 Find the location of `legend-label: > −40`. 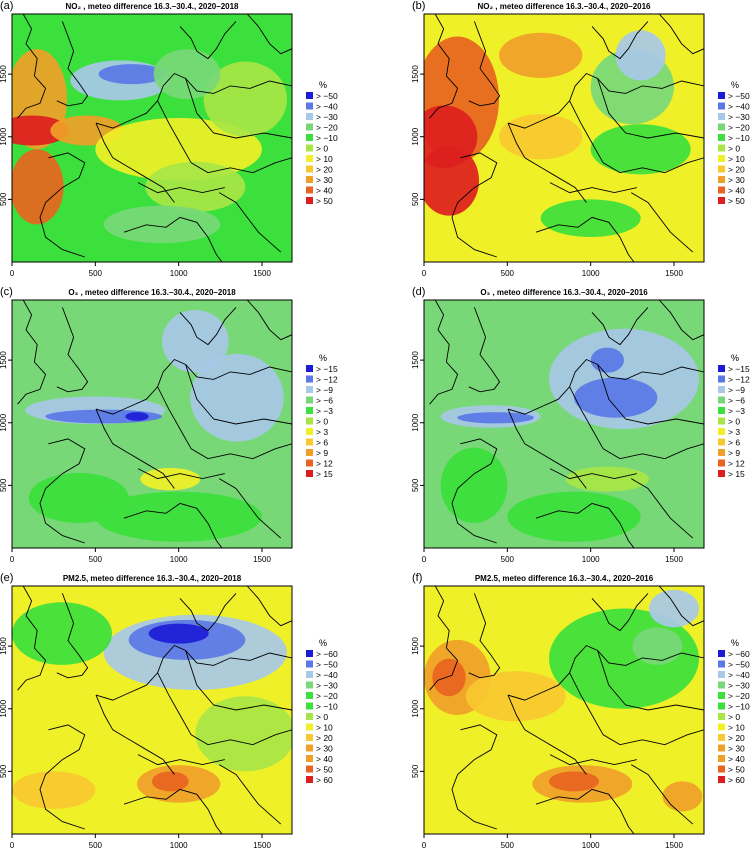

legend-label: > −40 is located at coordinates (327, 675).